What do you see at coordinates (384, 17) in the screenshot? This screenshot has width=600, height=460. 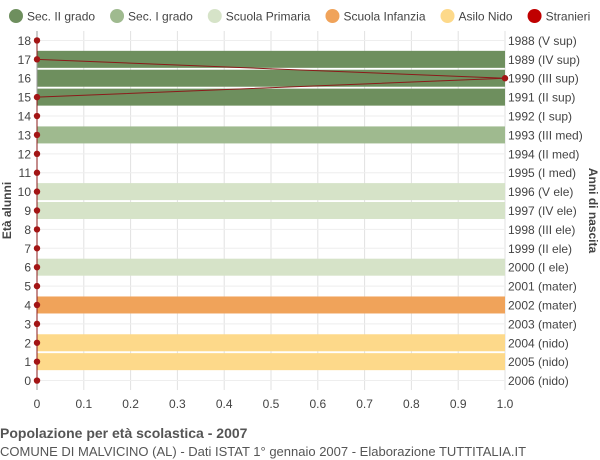 I see `legend-label: Scuola Infanzia` at bounding box center [384, 17].